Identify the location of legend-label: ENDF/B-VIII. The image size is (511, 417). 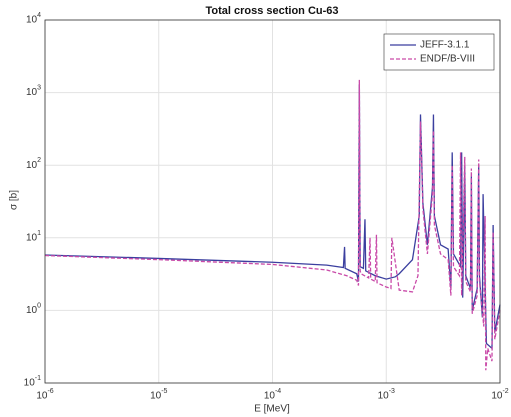
(447, 59).